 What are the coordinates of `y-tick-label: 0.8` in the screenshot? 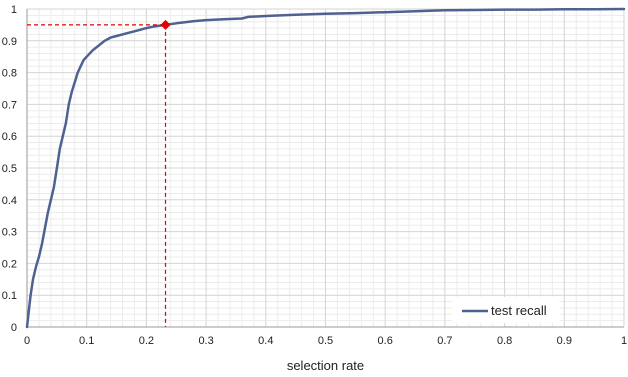 It's located at (9, 74).